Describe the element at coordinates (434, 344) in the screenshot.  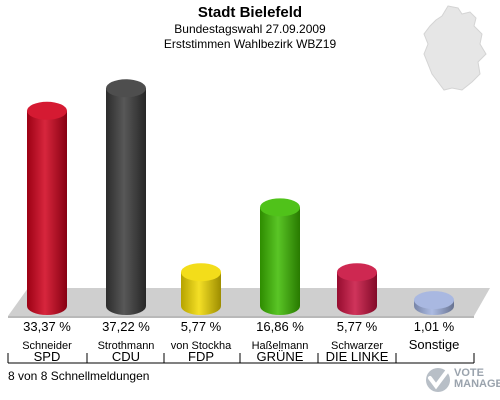
I see `party-label: Sonstige` at that location.